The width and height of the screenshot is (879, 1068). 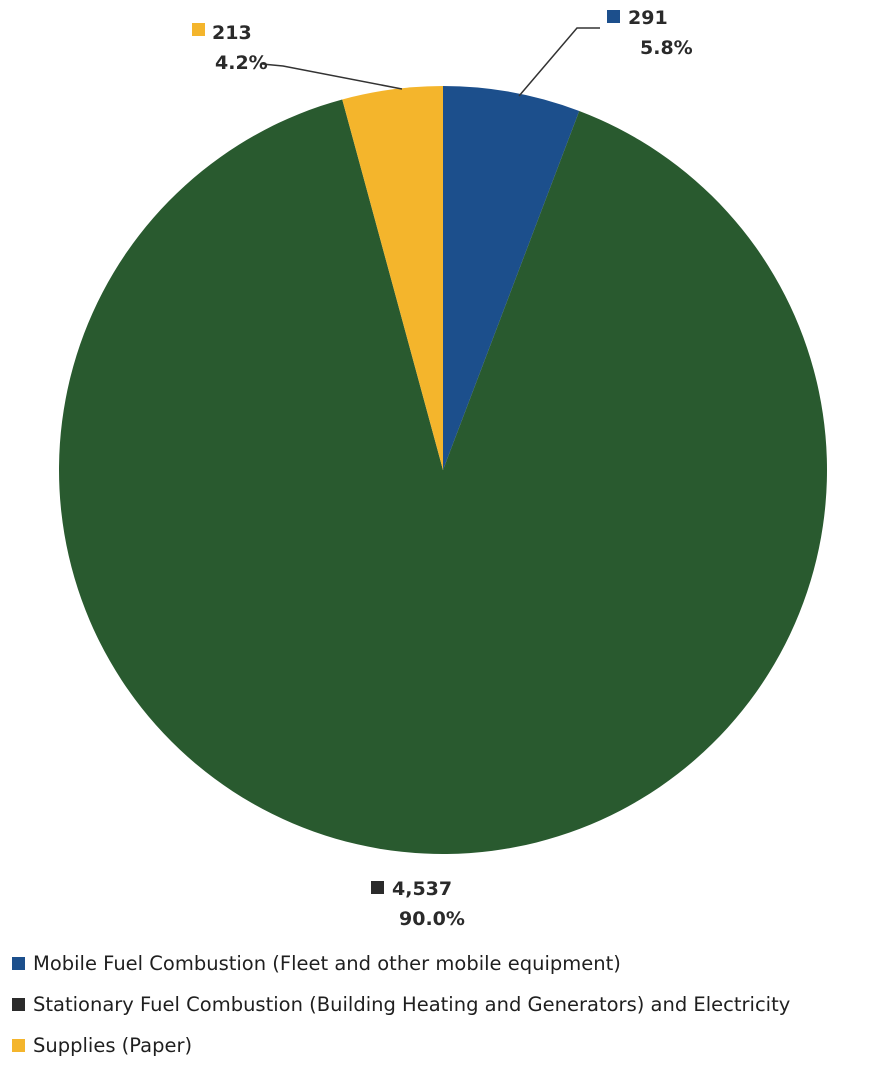 I want to click on data-label-value-1: 291, so click(x=648, y=18).